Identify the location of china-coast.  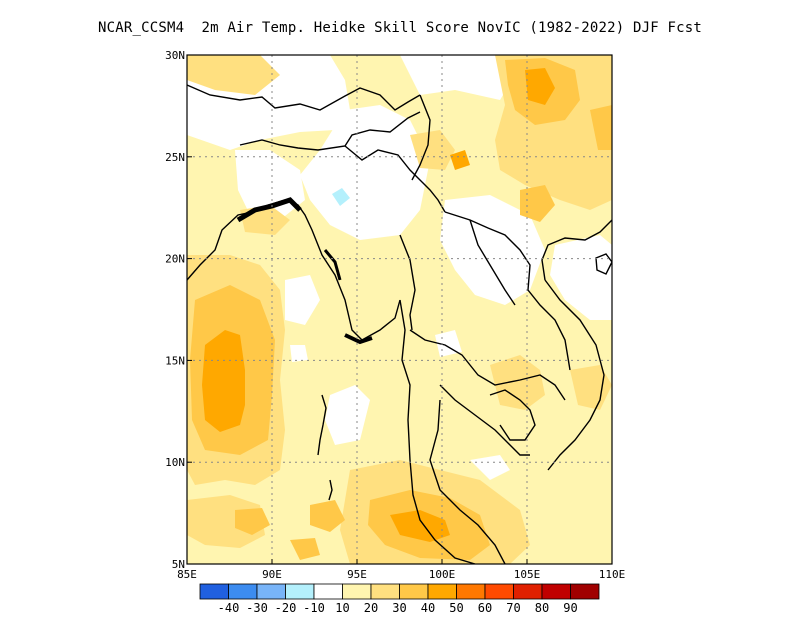
(576, 250).